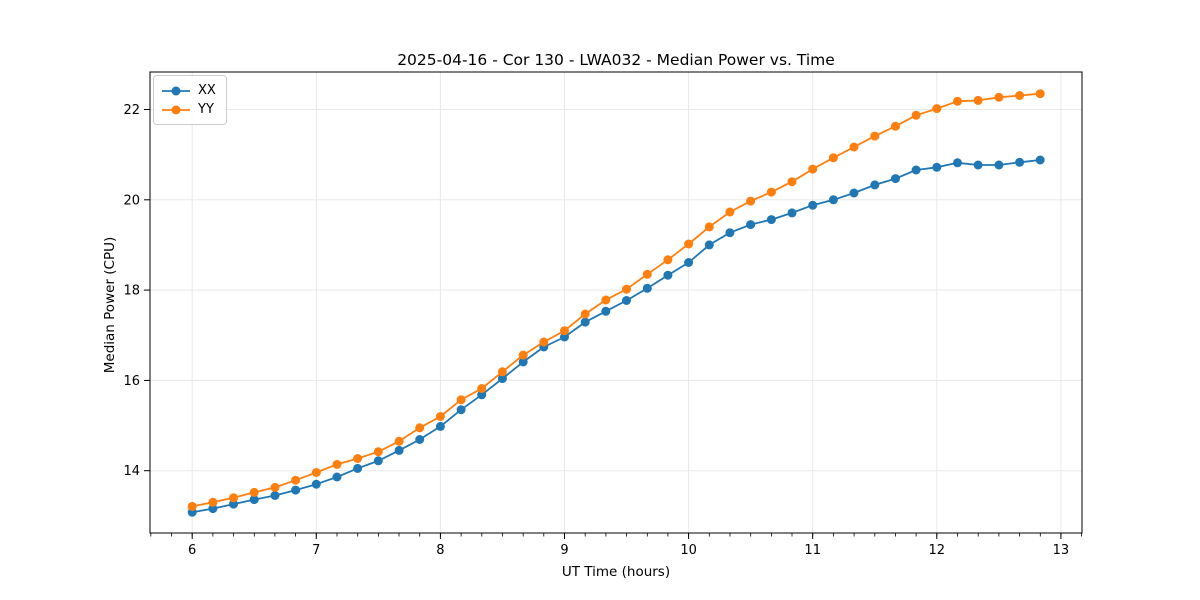  What do you see at coordinates (189, 90) in the screenshot?
I see `legend-row-XX: XX` at bounding box center [189, 90].